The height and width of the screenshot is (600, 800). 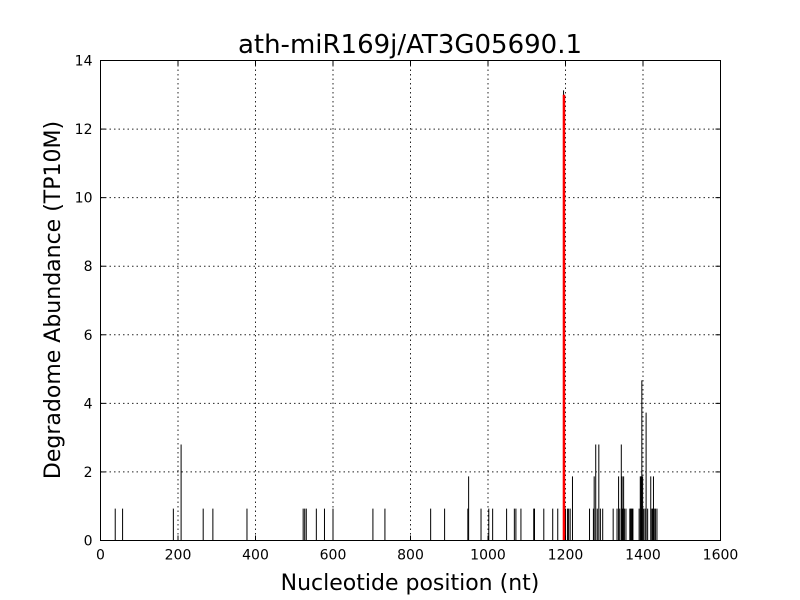 I want to click on chart-title: ath-miR169j/AT3G05690.1, so click(x=410, y=45).